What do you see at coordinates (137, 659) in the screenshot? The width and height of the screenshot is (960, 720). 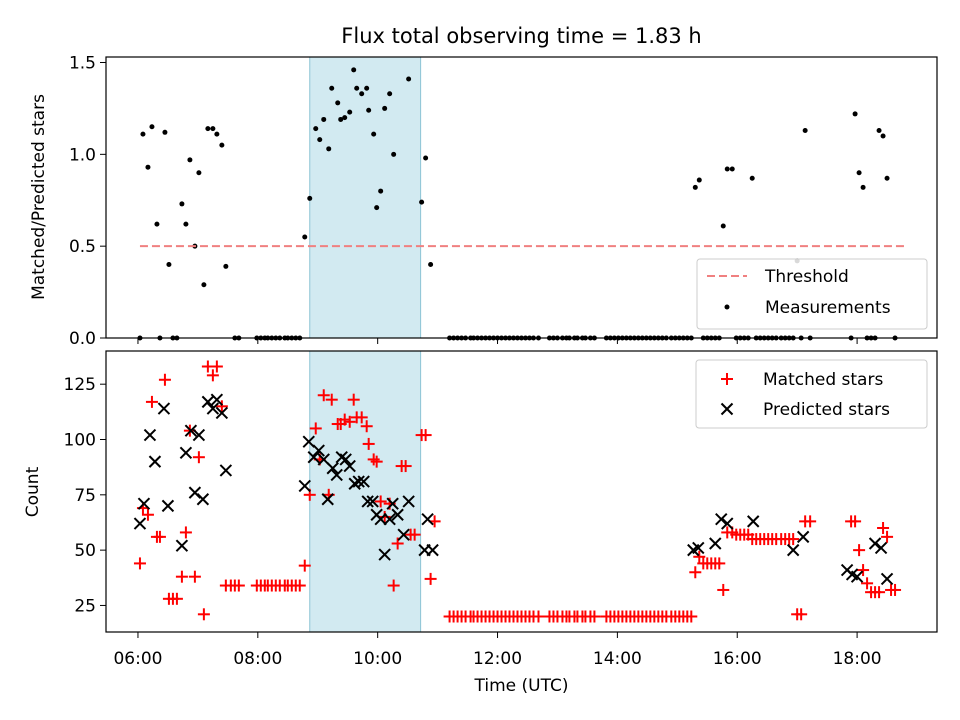 I see `x-tick-label: 06:00` at bounding box center [137, 659].